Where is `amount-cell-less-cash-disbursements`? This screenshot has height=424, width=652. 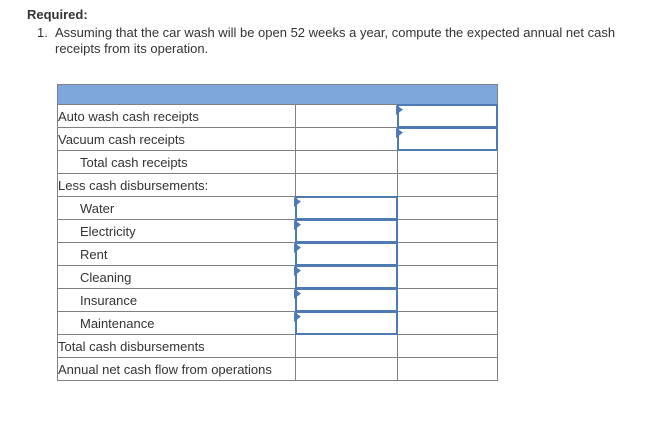
amount-cell-less-cash-disbursements is located at coordinates (346, 185).